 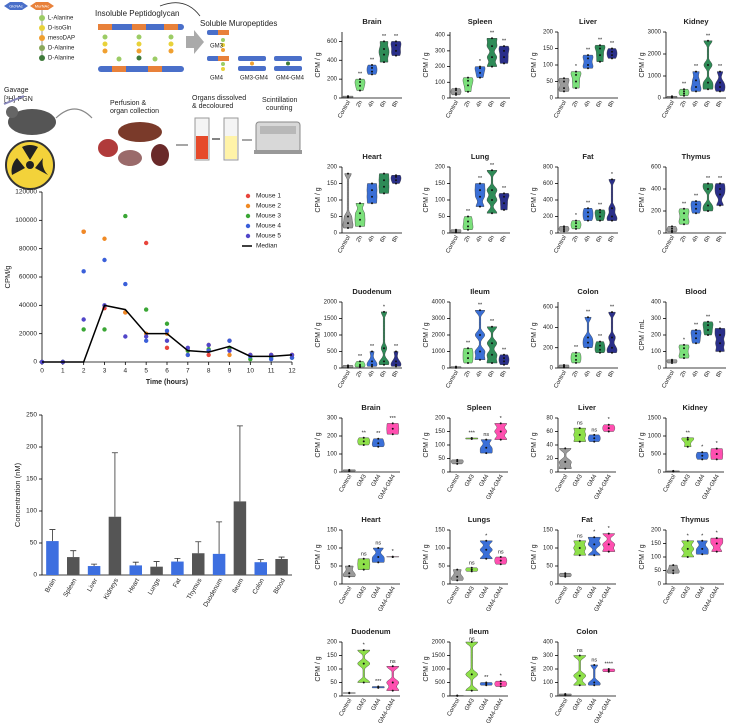 What do you see at coordinates (268, 206) in the screenshot?
I see `legend-label: Mouse 2` at bounding box center [268, 206].